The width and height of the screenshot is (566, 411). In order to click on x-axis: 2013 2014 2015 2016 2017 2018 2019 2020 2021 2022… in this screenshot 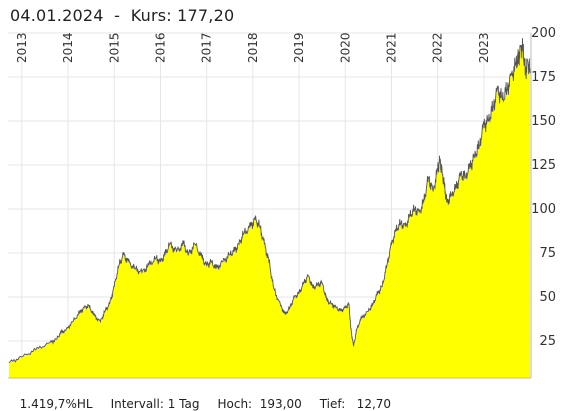, I will do `click(253, 47)`.